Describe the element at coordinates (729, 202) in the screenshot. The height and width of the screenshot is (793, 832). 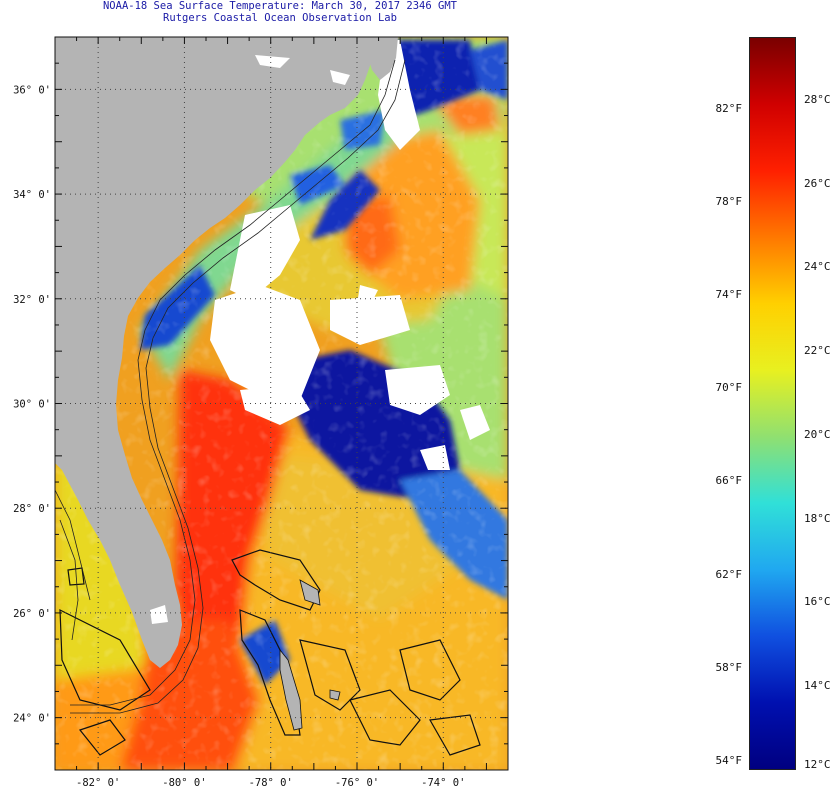
I see `fahrenheit-label: 78°F` at that location.